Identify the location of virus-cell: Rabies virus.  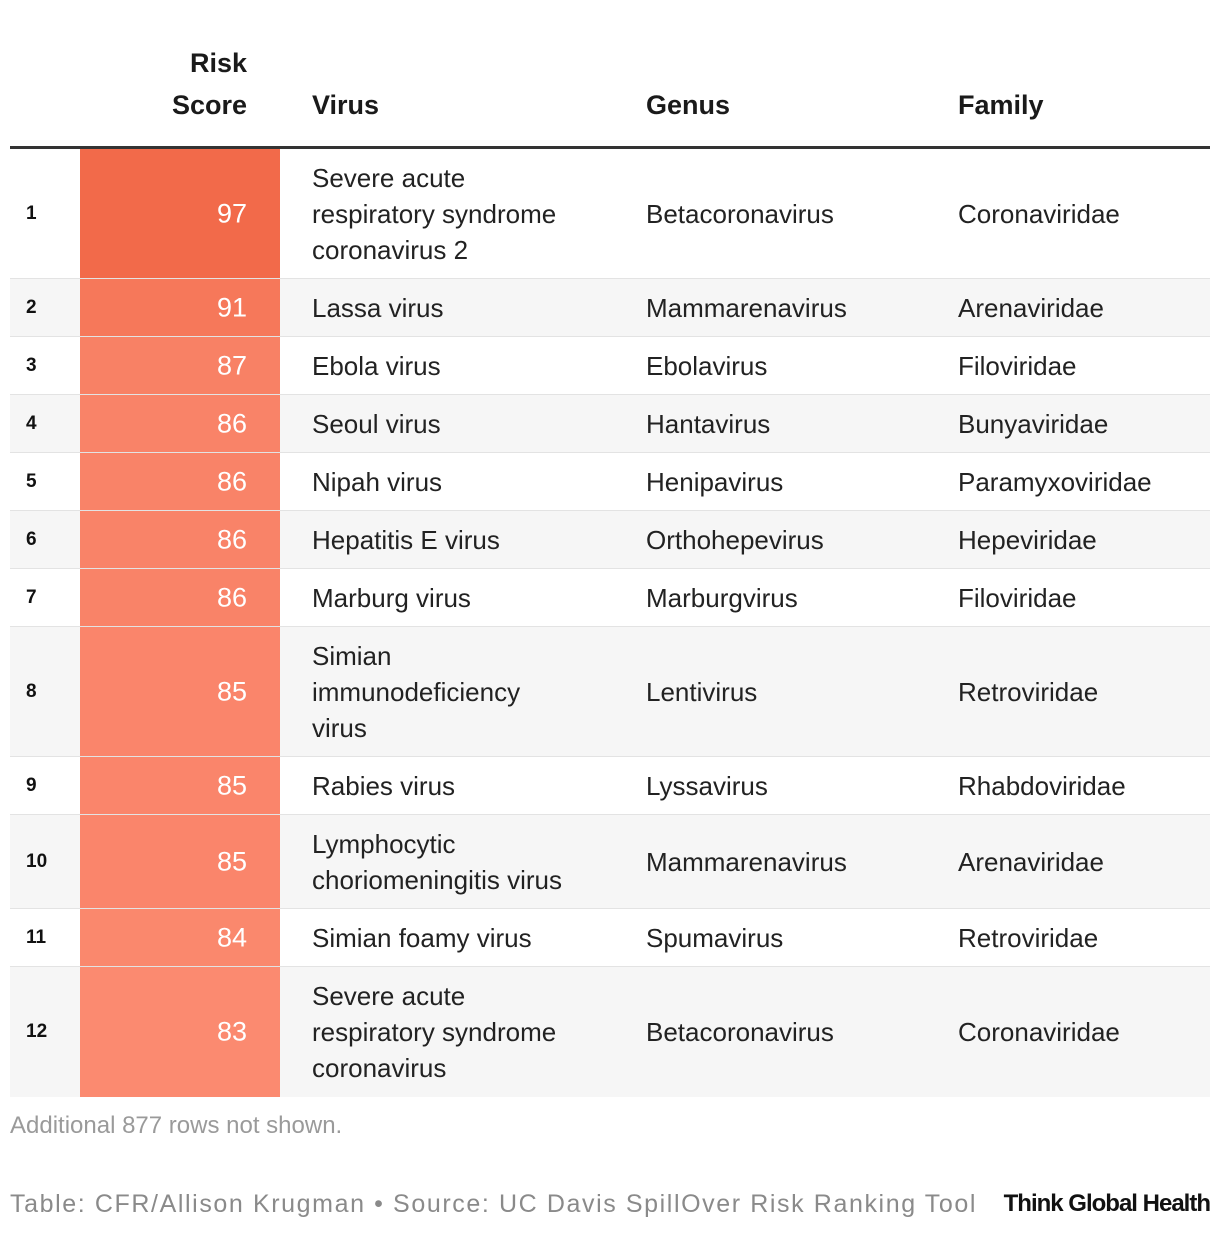
(462, 786).